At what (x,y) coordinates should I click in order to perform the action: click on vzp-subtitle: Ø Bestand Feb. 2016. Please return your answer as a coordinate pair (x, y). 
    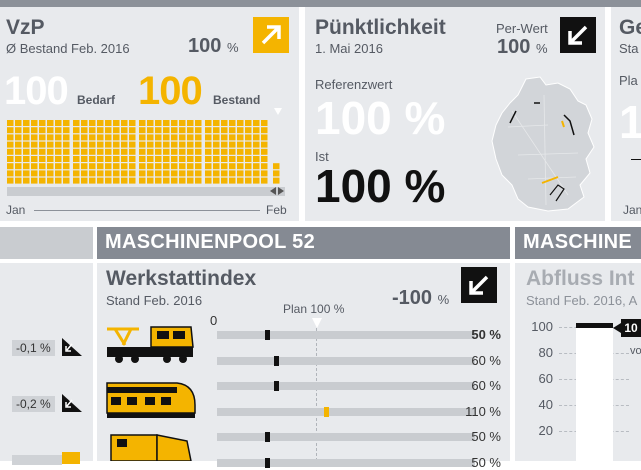
    Looking at the image, I should click on (68, 48).